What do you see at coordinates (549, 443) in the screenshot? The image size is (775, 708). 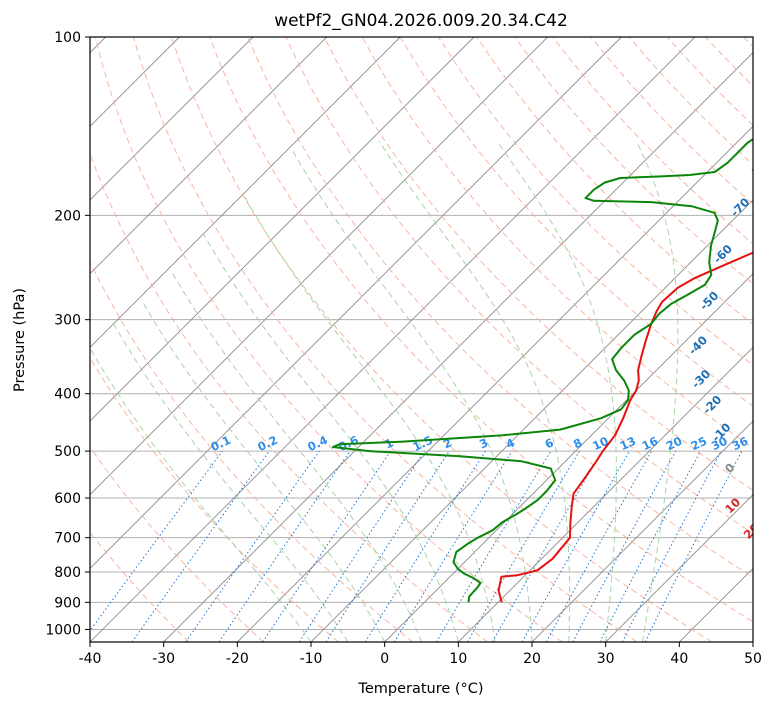 I see `mixing-ratio-label: 6` at bounding box center [549, 443].